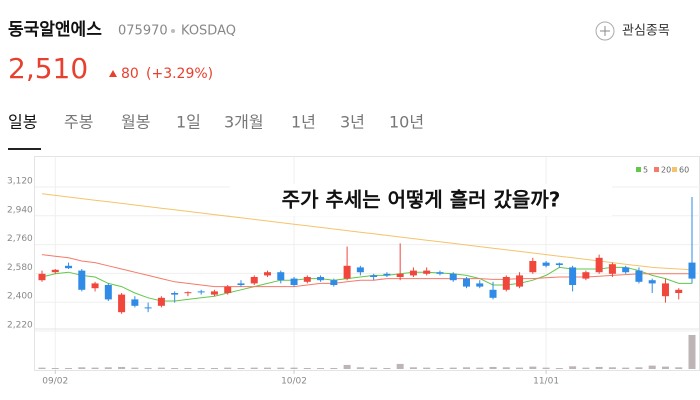 The image size is (700, 400). Describe the element at coordinates (22, 122) in the screenshot. I see `tab: 일봉` at that location.